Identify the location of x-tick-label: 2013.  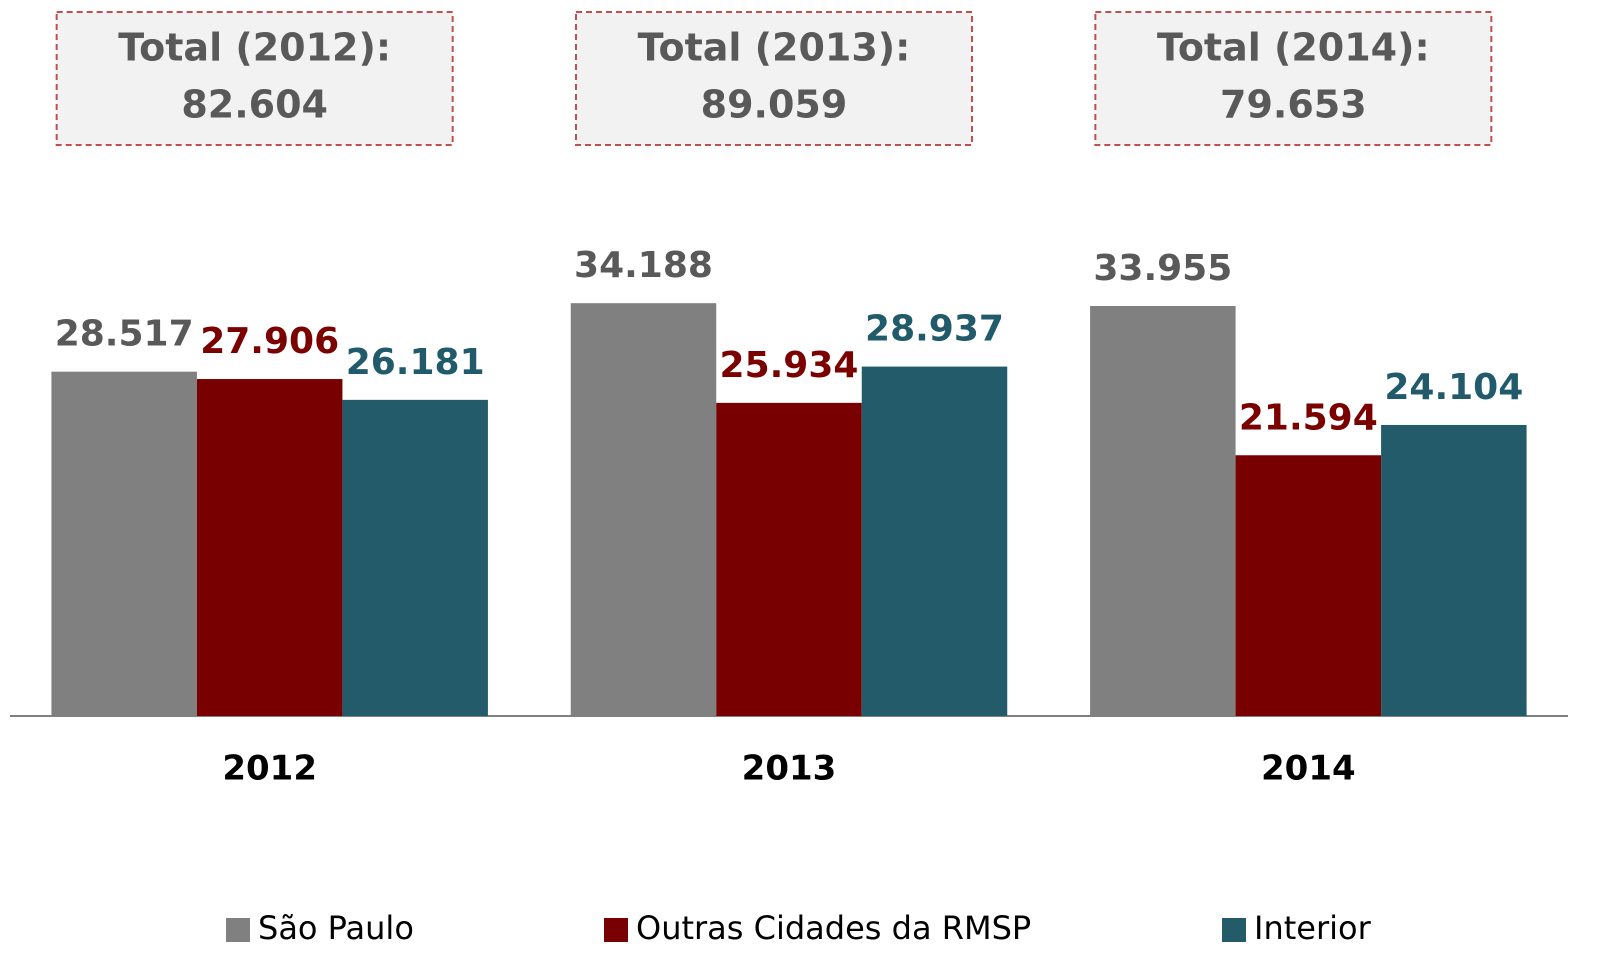
(789, 769).